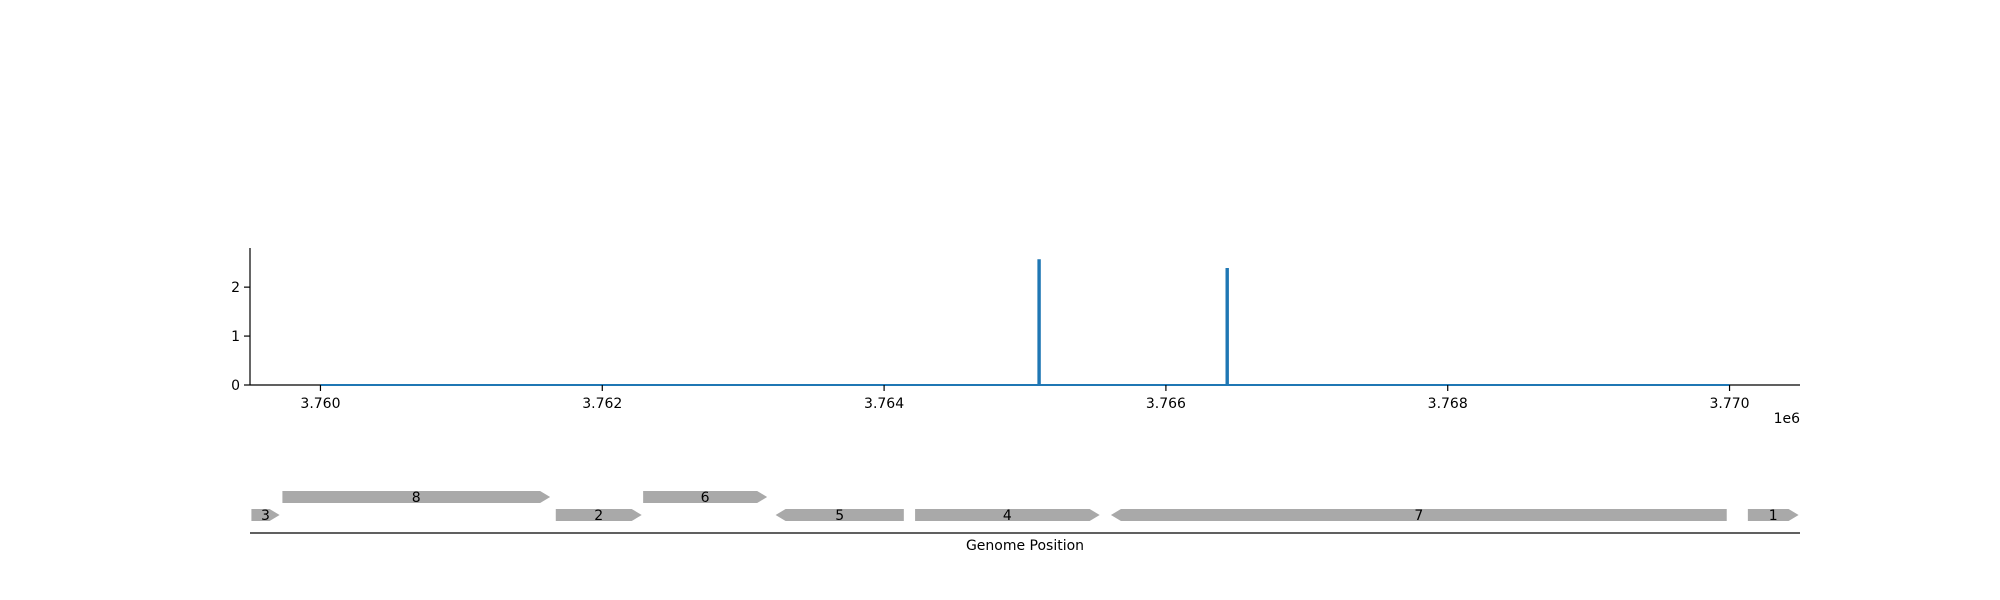  I want to click on gene-track: 3 8 2 6 5 4 7 1 Genome Position, so click(1025, 522).